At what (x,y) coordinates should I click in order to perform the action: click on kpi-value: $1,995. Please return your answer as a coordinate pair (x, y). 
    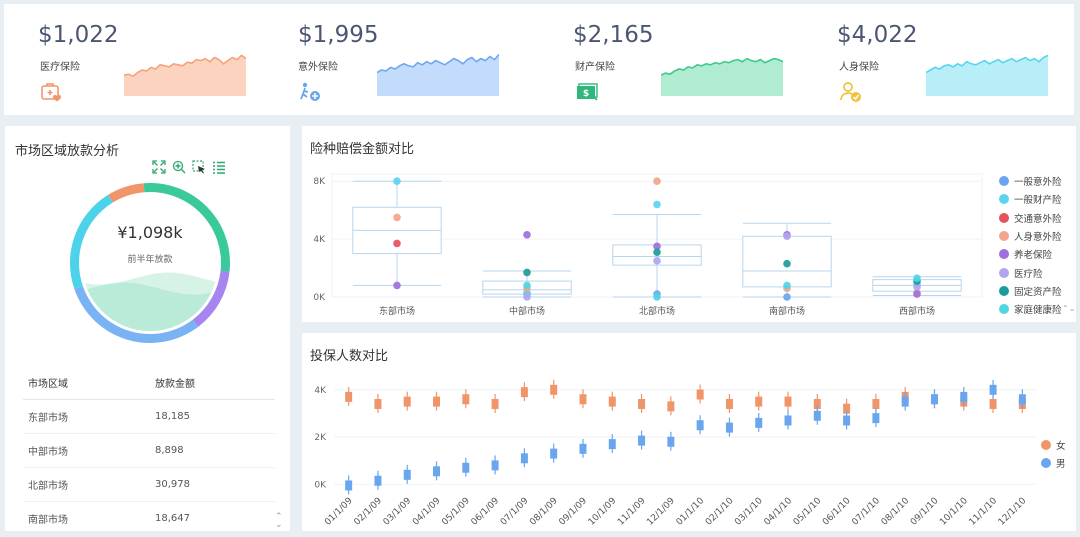
    Looking at the image, I should click on (338, 35).